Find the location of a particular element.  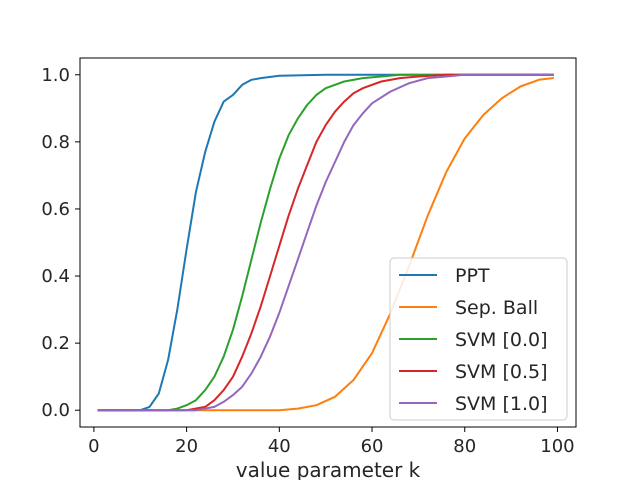

y-tick-label: 0.4 is located at coordinates (55, 276).